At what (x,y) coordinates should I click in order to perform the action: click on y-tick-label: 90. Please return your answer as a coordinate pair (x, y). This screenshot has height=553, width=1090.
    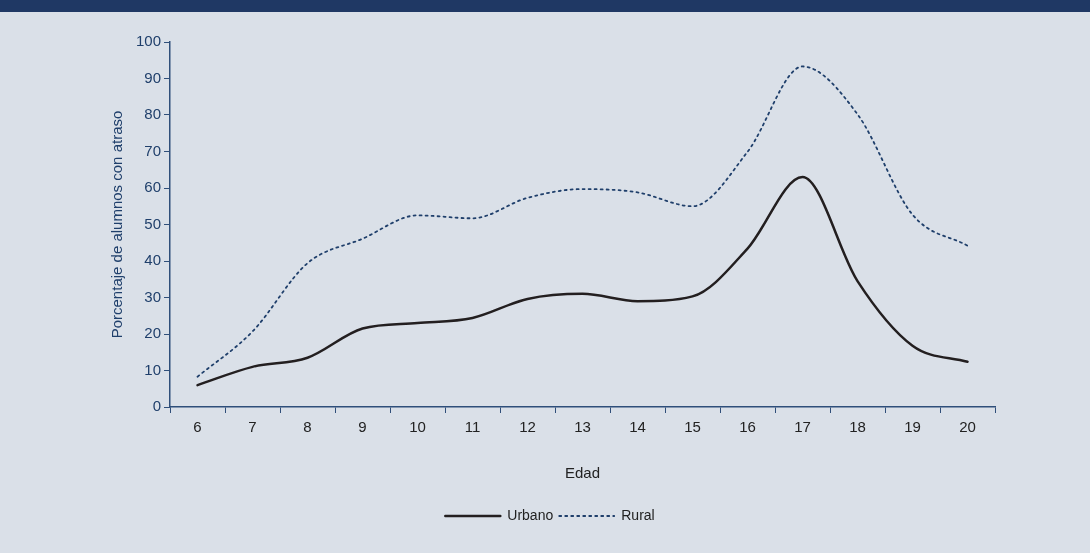
    Looking at the image, I should click on (153, 77).